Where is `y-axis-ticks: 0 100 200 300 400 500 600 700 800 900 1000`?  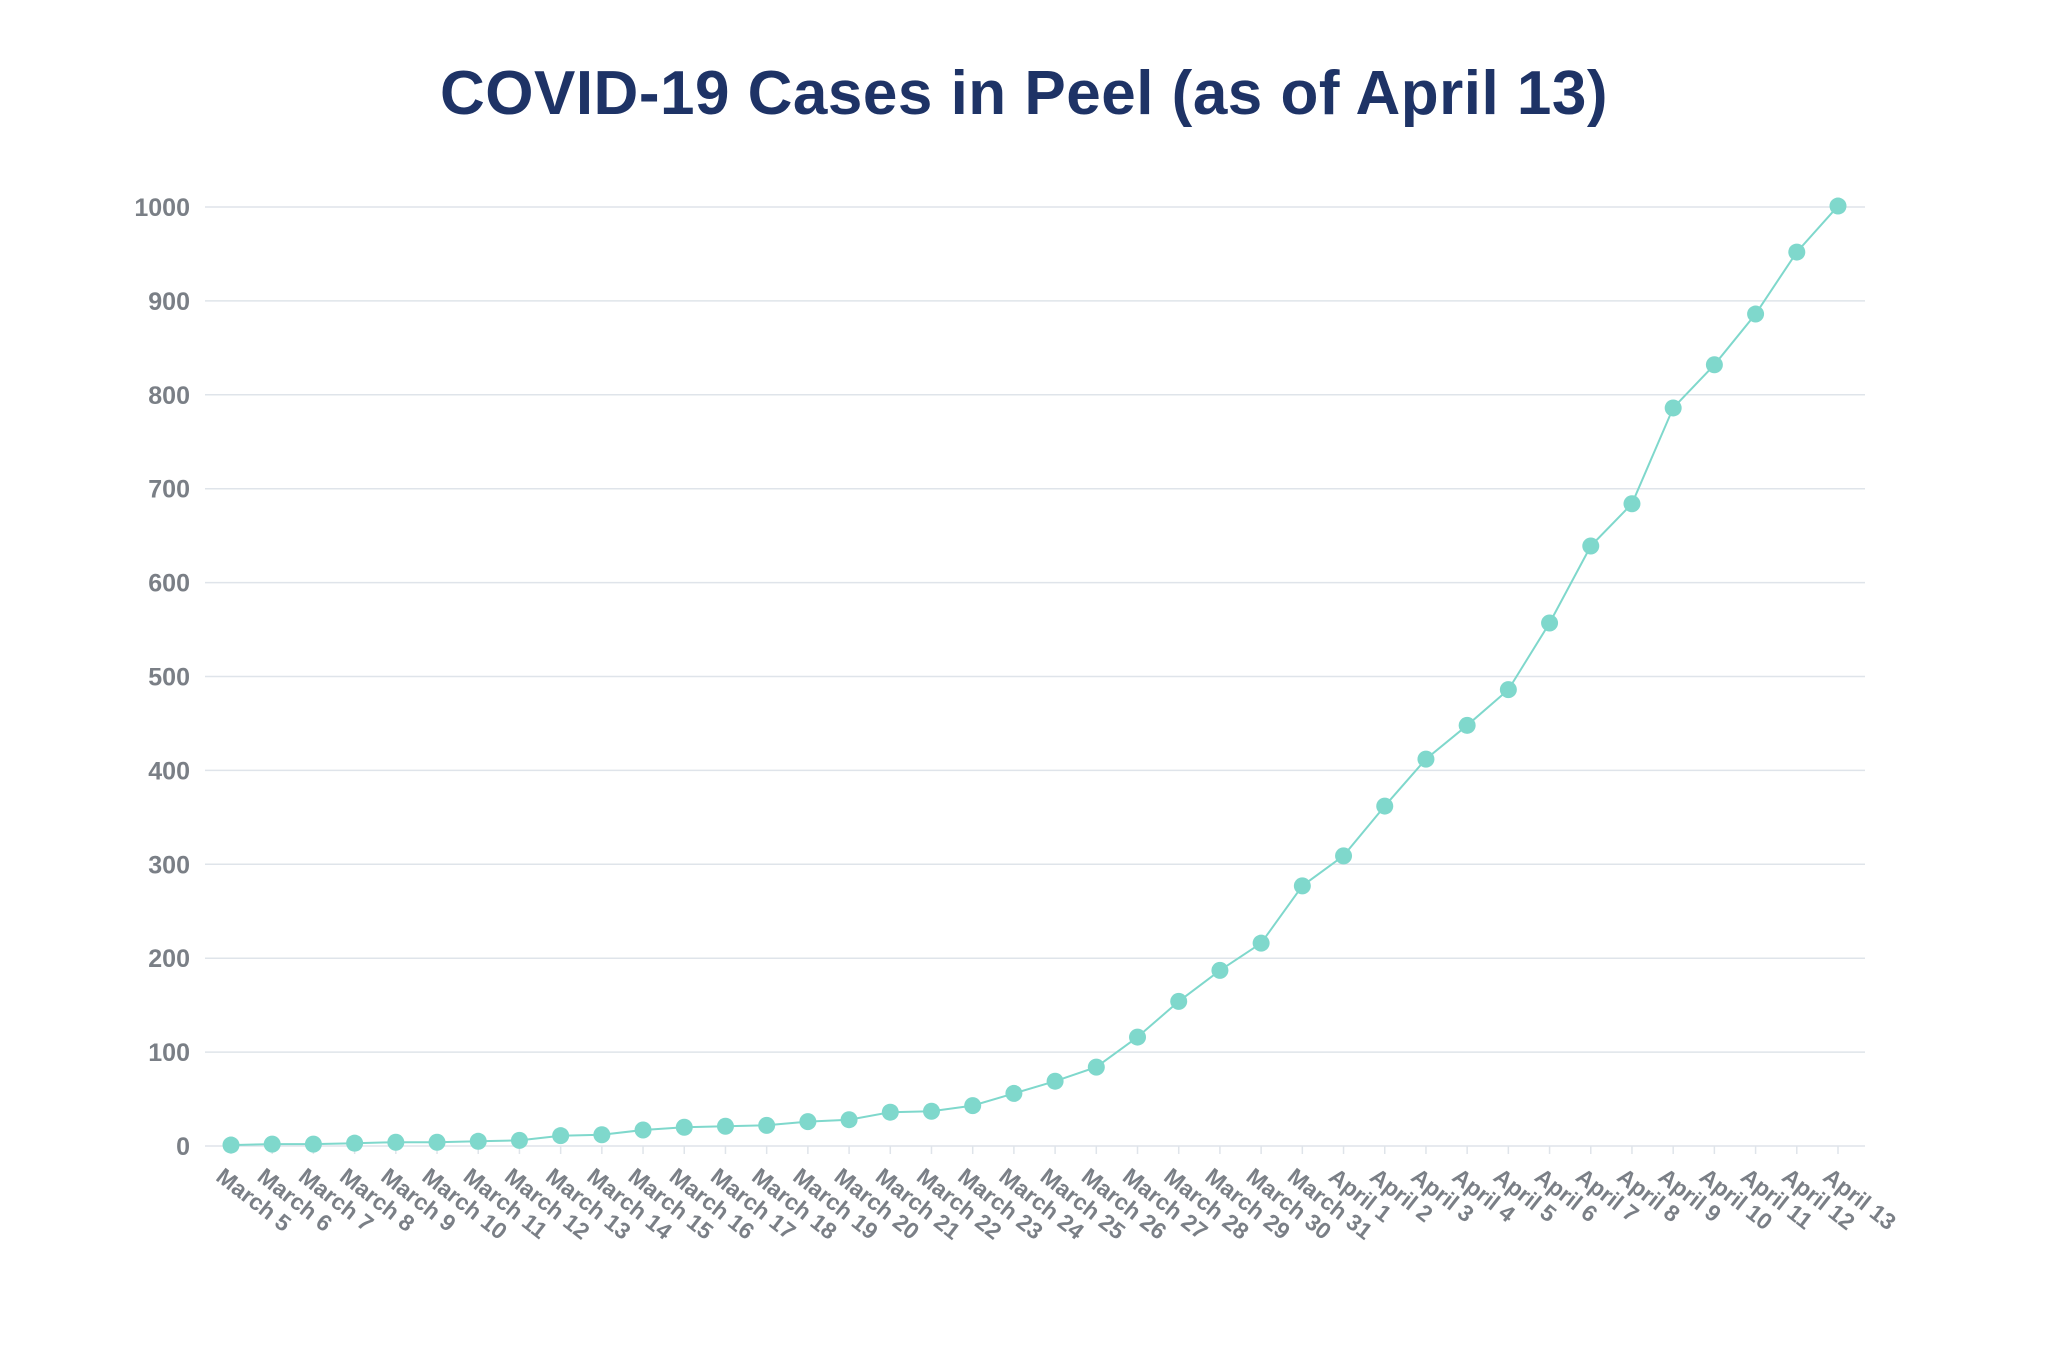 y-axis-ticks: 0 100 200 300 400 500 600 700 800 900 1000 is located at coordinates (162, 677).